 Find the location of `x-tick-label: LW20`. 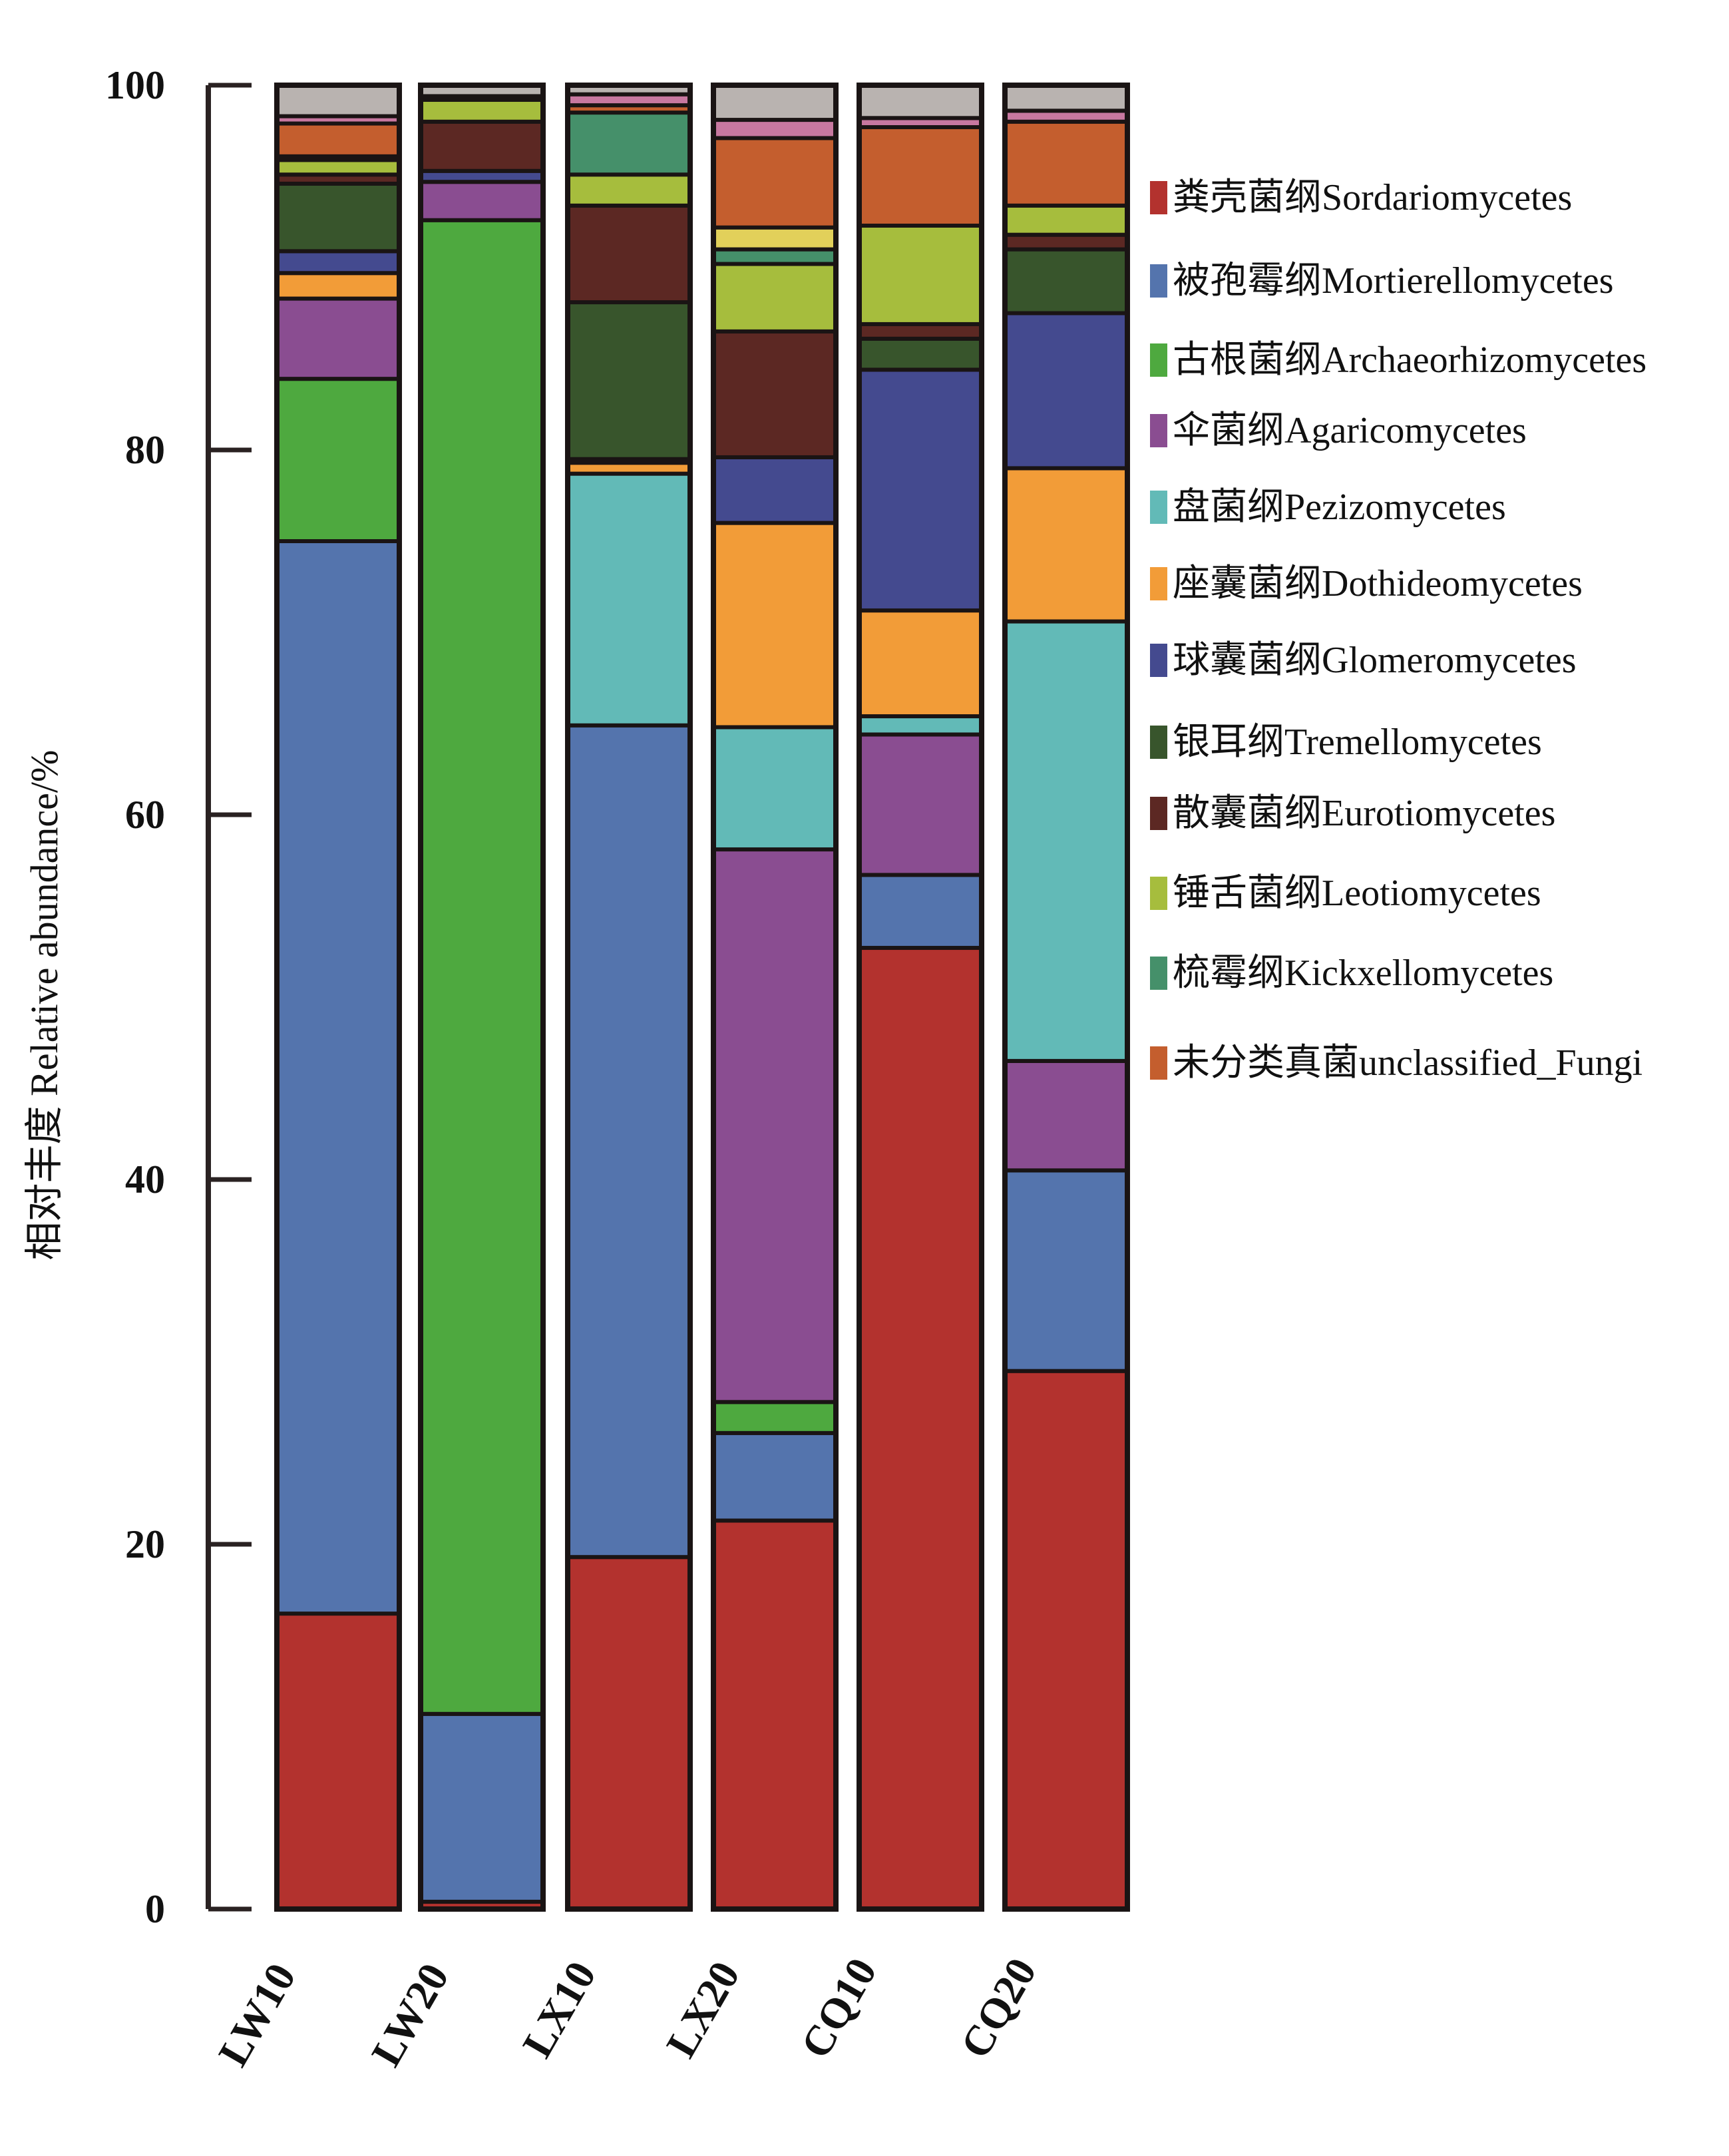

x-tick-label: LW20 is located at coordinates (410, 2014).